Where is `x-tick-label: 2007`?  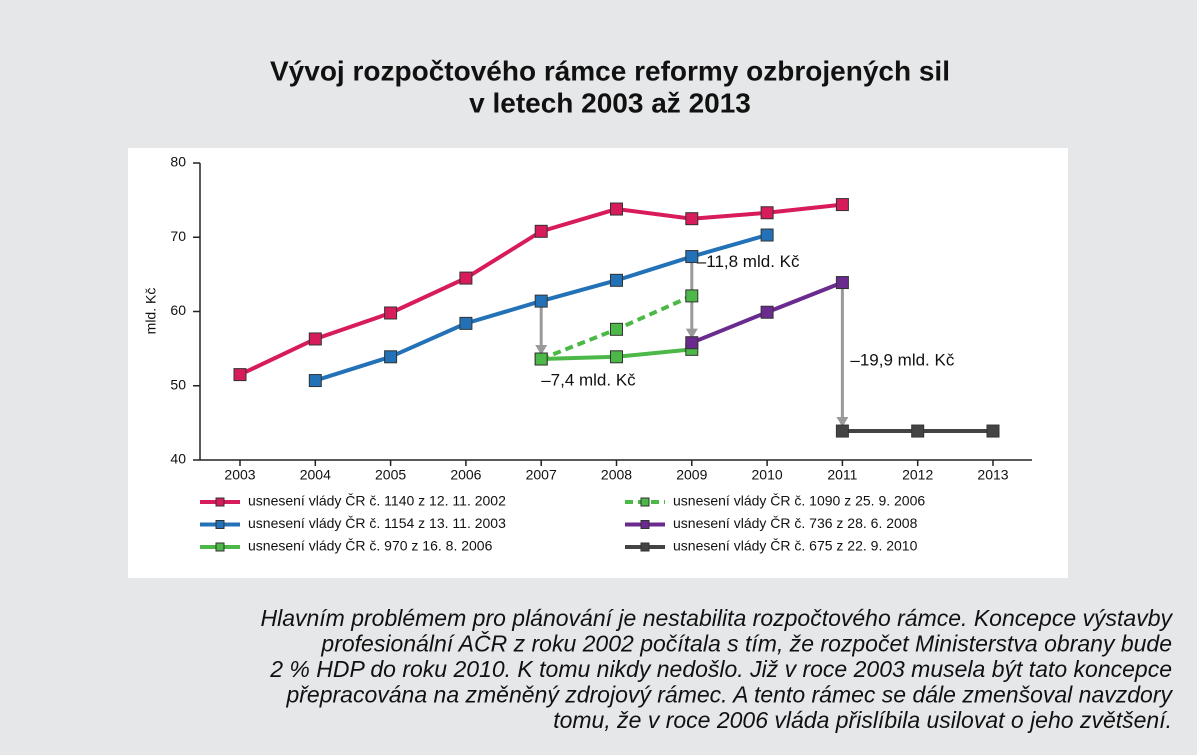
x-tick-label: 2007 is located at coordinates (541, 475).